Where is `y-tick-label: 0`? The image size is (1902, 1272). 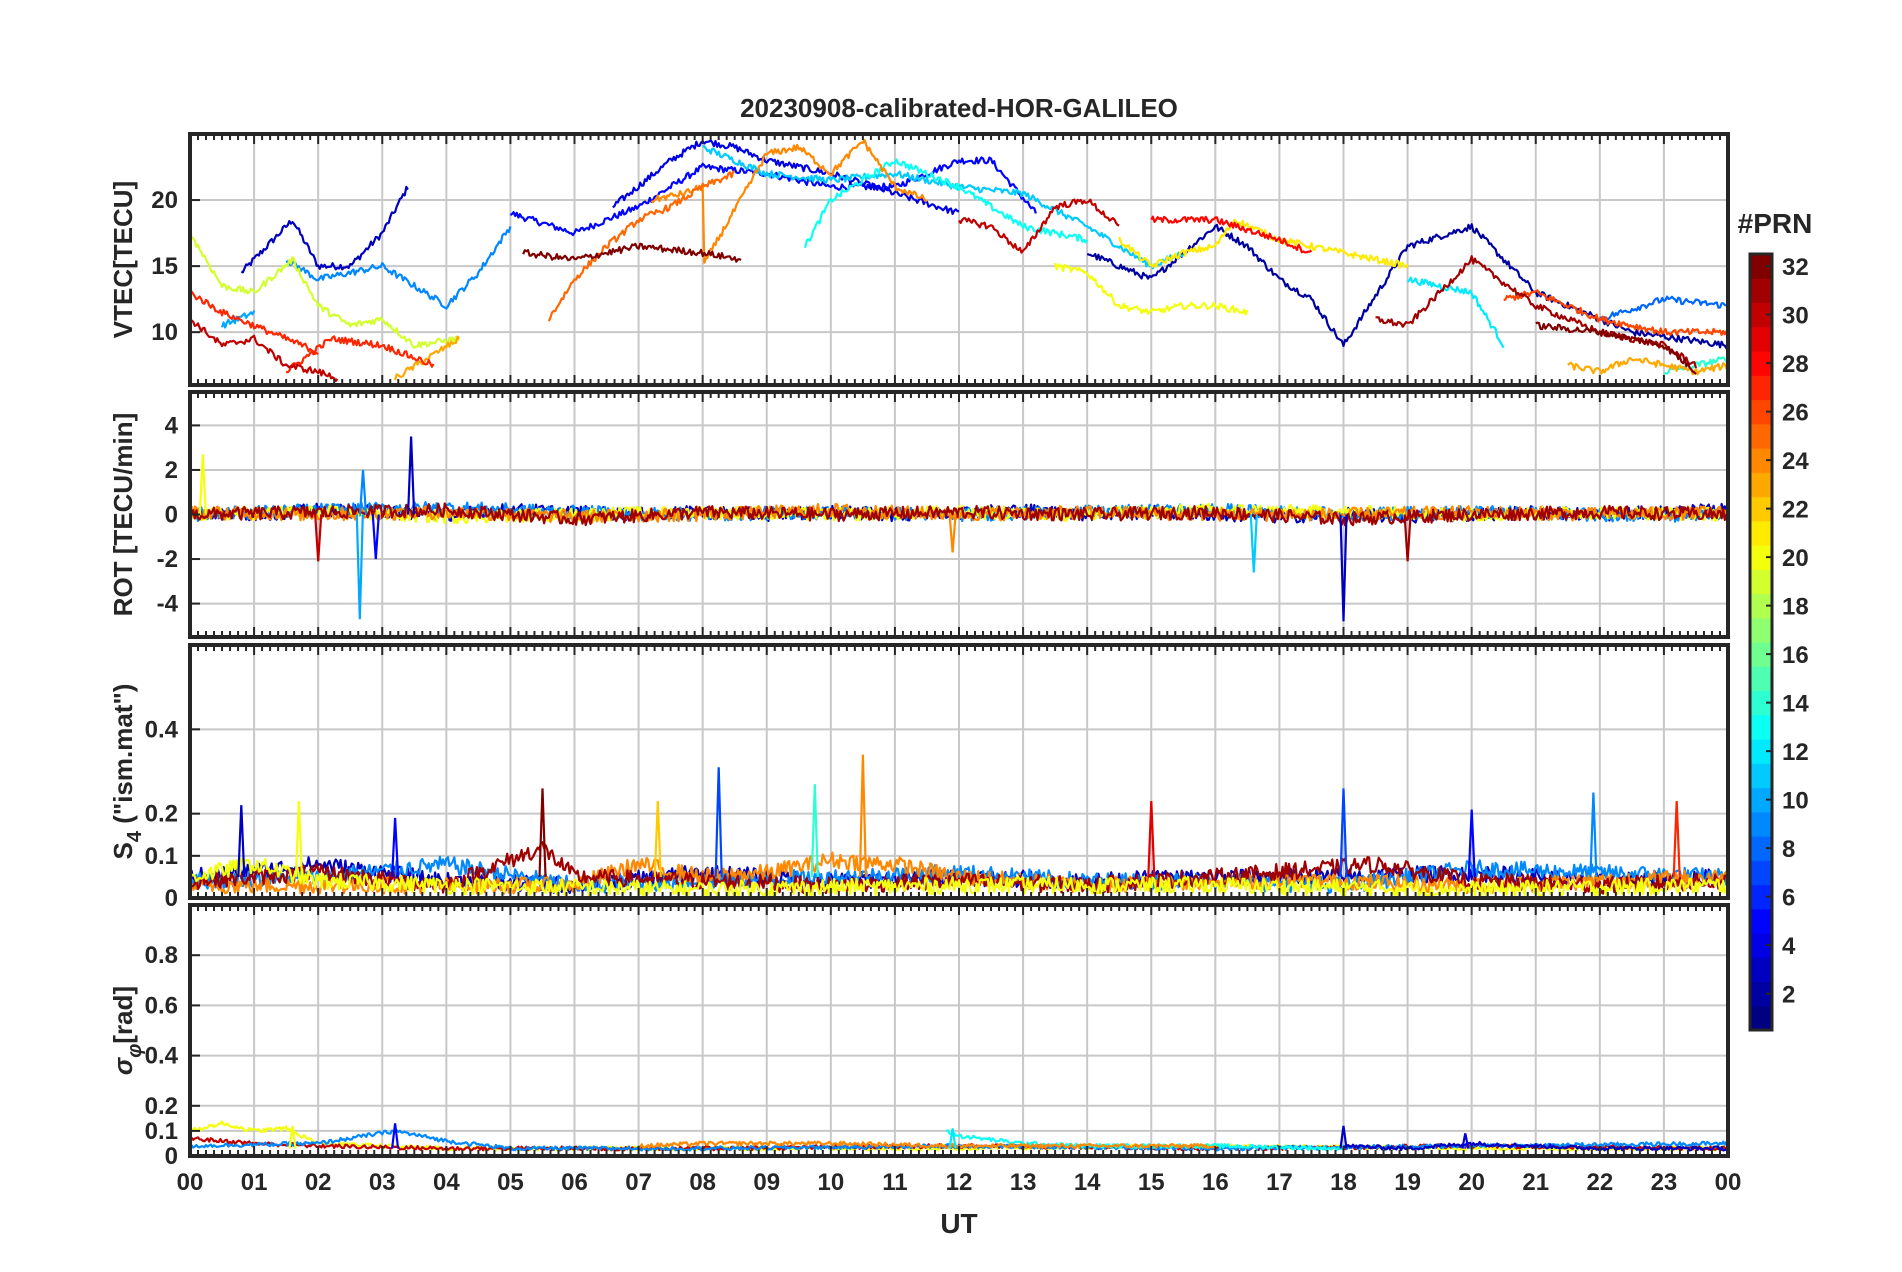
y-tick-label: 0 is located at coordinates (171, 515).